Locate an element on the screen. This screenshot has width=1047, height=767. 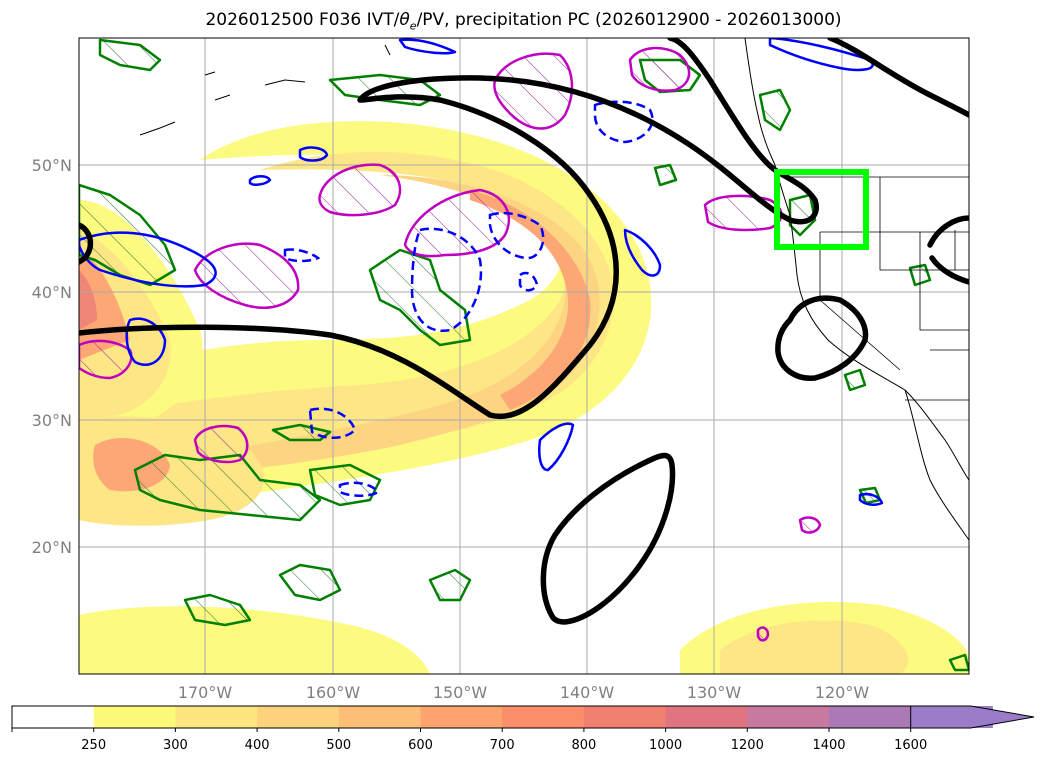
colorbar-tick-label: 300 is located at coordinates (175, 745).